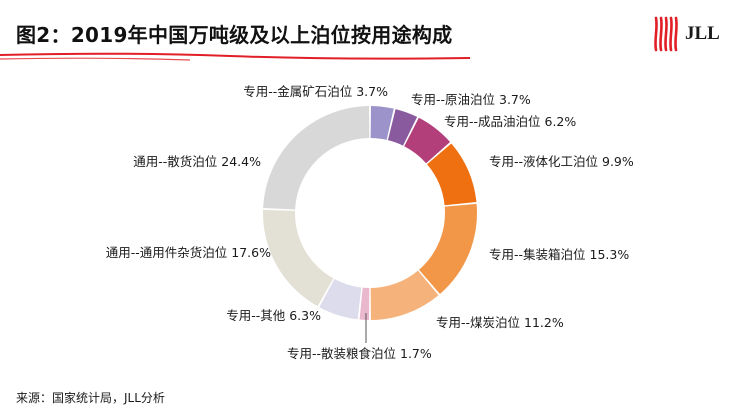 Image resolution: width=744 pixels, height=418 pixels. I want to click on slice-label: 专用--其他 6.3%, so click(273, 315).